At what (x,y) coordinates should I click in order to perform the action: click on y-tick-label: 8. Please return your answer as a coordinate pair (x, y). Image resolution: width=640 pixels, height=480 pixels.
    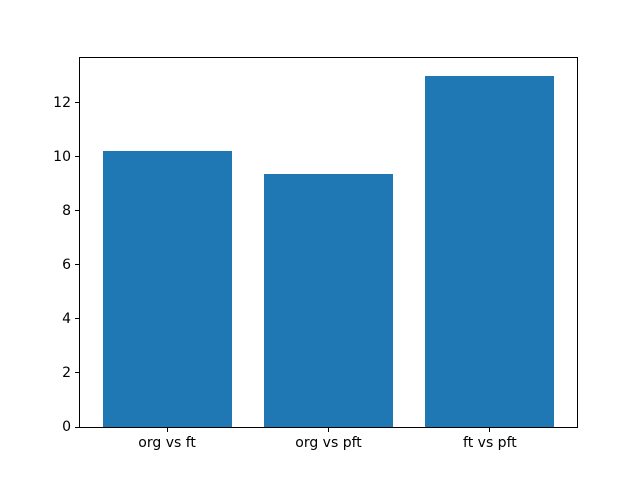
    Looking at the image, I should click on (66, 210).